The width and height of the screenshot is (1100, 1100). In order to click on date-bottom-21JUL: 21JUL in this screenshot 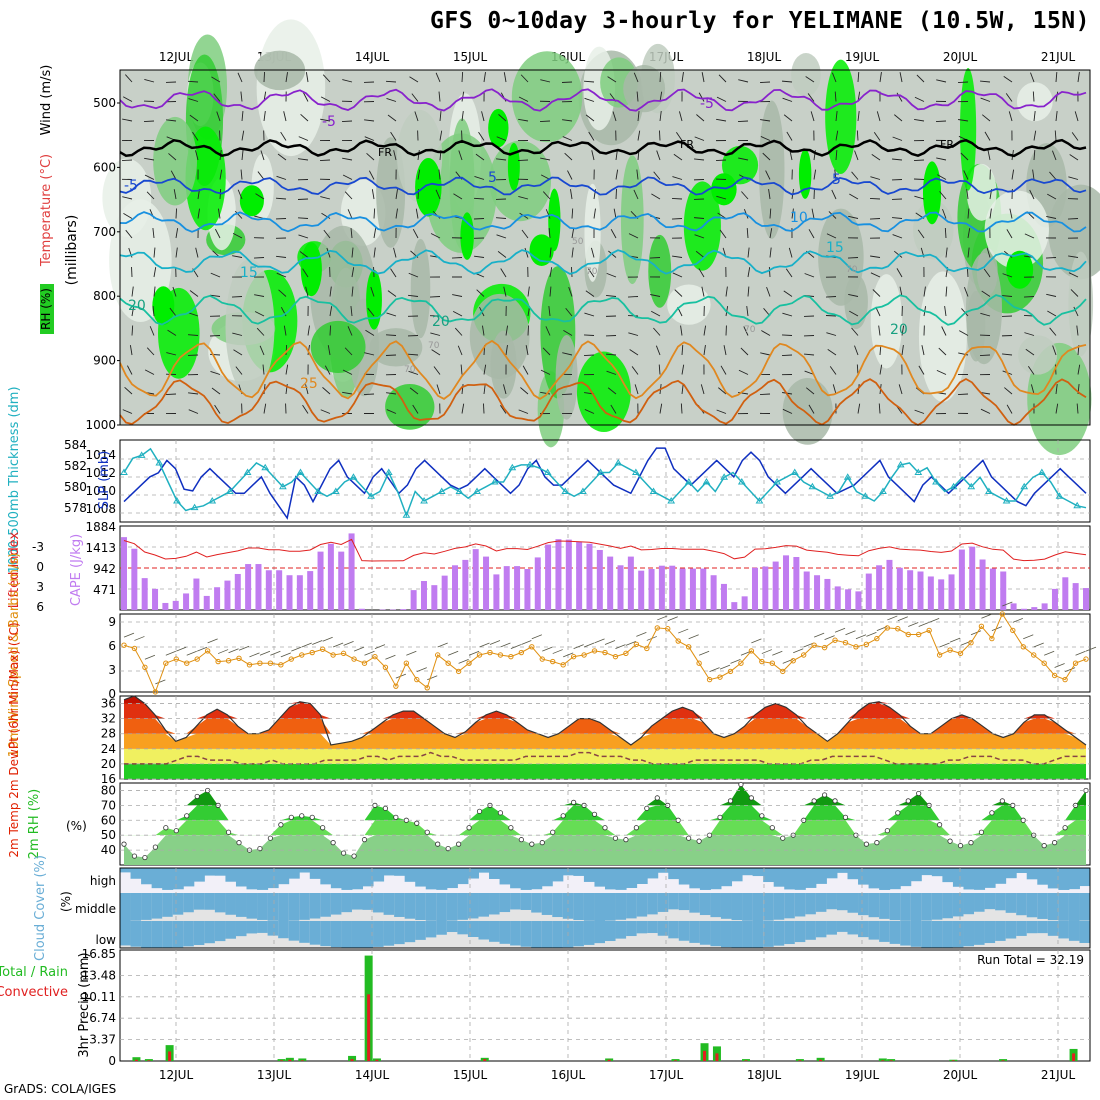, I will do `click(1058, 1075)`.